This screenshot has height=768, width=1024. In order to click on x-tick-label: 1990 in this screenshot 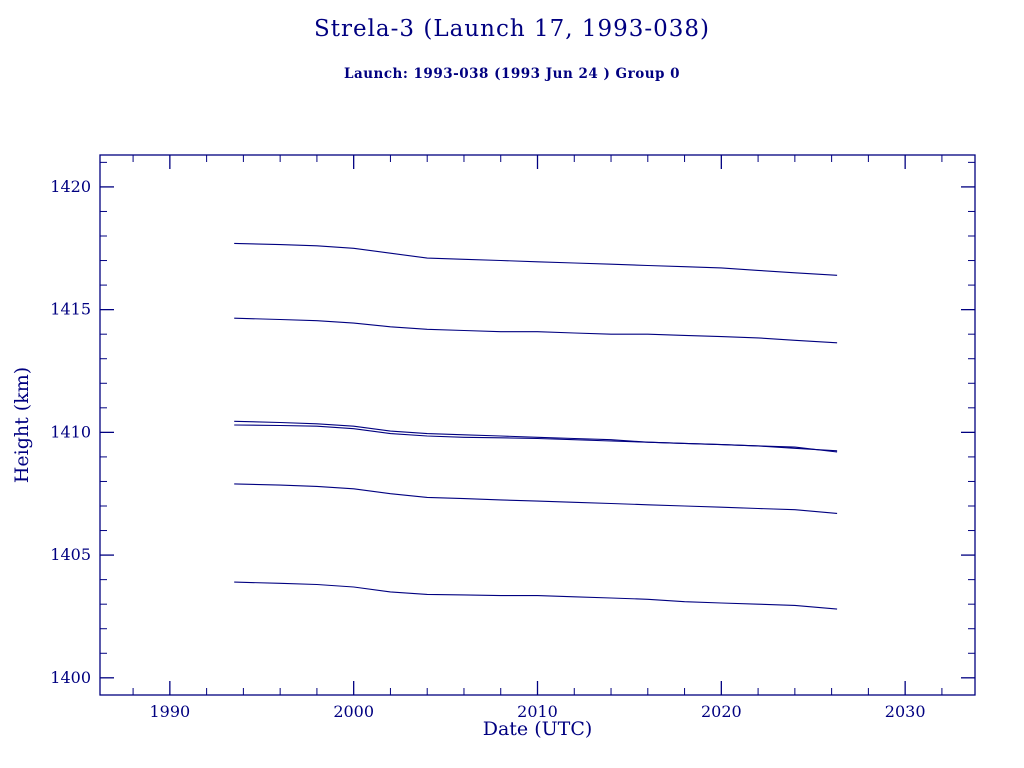, I will do `click(169, 711)`.